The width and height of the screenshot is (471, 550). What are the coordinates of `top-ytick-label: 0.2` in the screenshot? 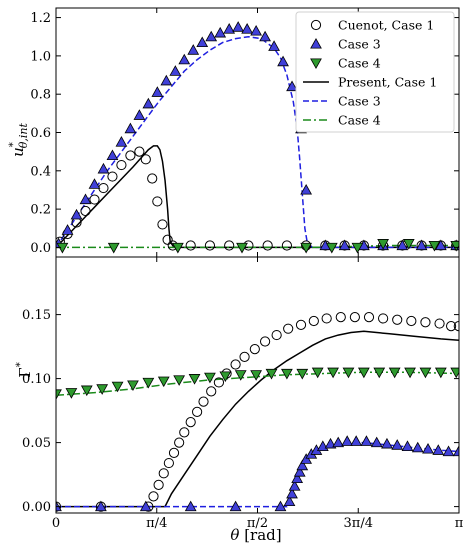 It's located at (40, 210).